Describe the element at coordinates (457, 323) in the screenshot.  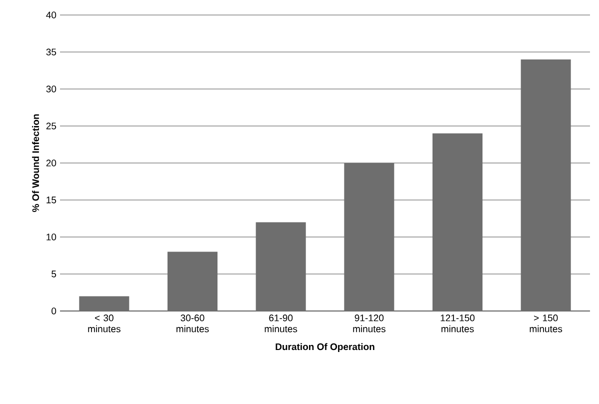
I see `x-tick-label: 121-150 minutes` at that location.